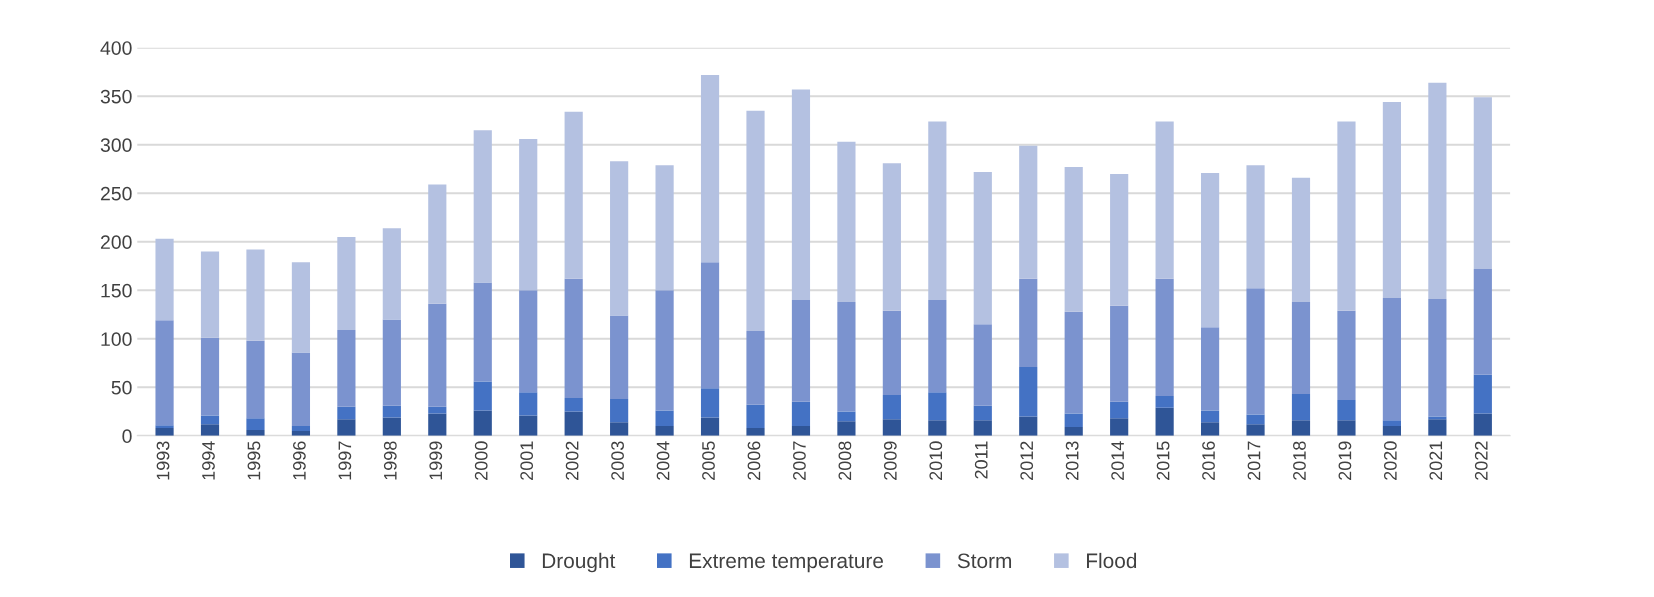  Describe the element at coordinates (1481, 460) in the screenshot. I see `x-tick-label: 2022` at that location.